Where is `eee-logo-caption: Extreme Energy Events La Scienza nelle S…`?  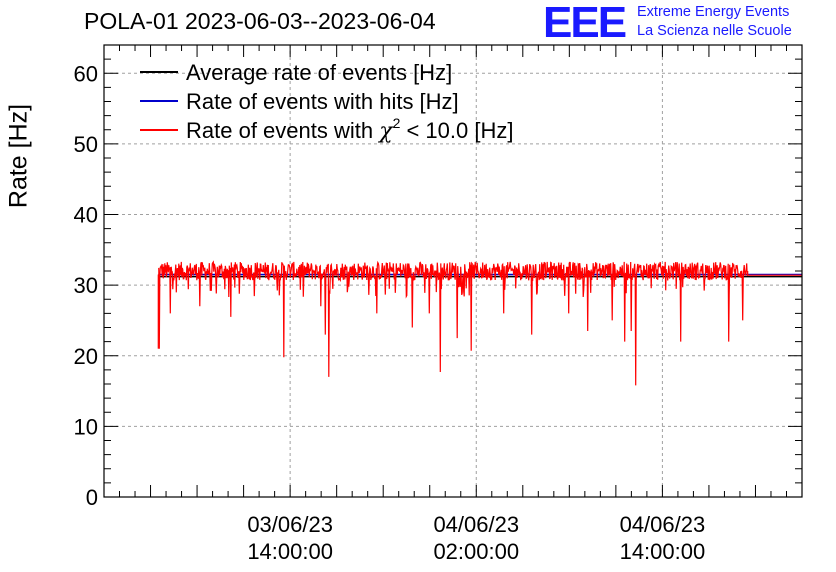 eee-logo-caption: Extreme Energy Events La Scienza nelle S… is located at coordinates (714, 22).